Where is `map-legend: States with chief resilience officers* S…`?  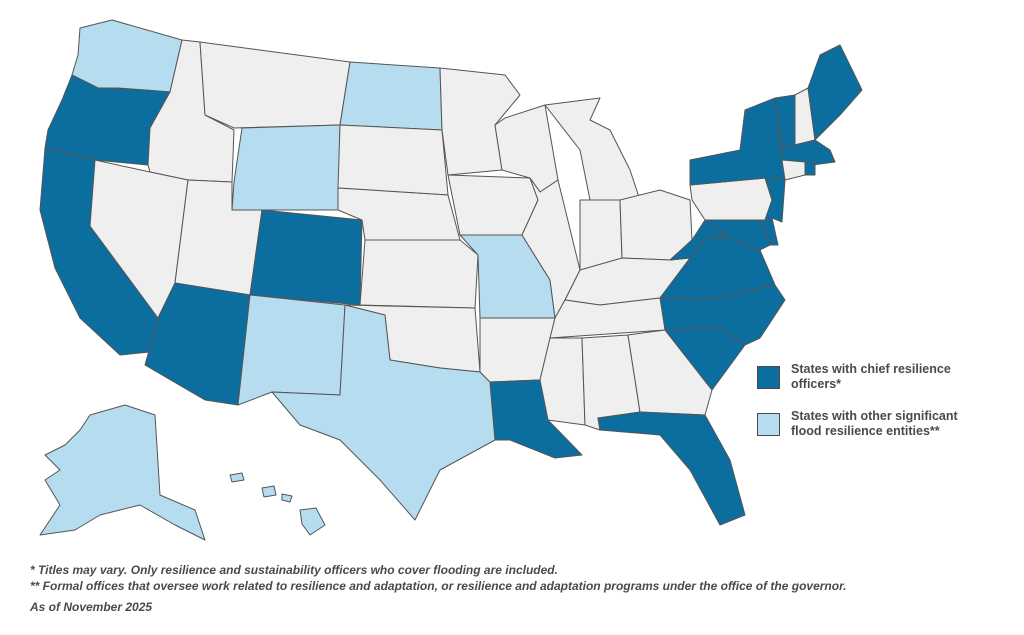
map-legend: States with chief resilience officers* S… is located at coordinates (882, 409).